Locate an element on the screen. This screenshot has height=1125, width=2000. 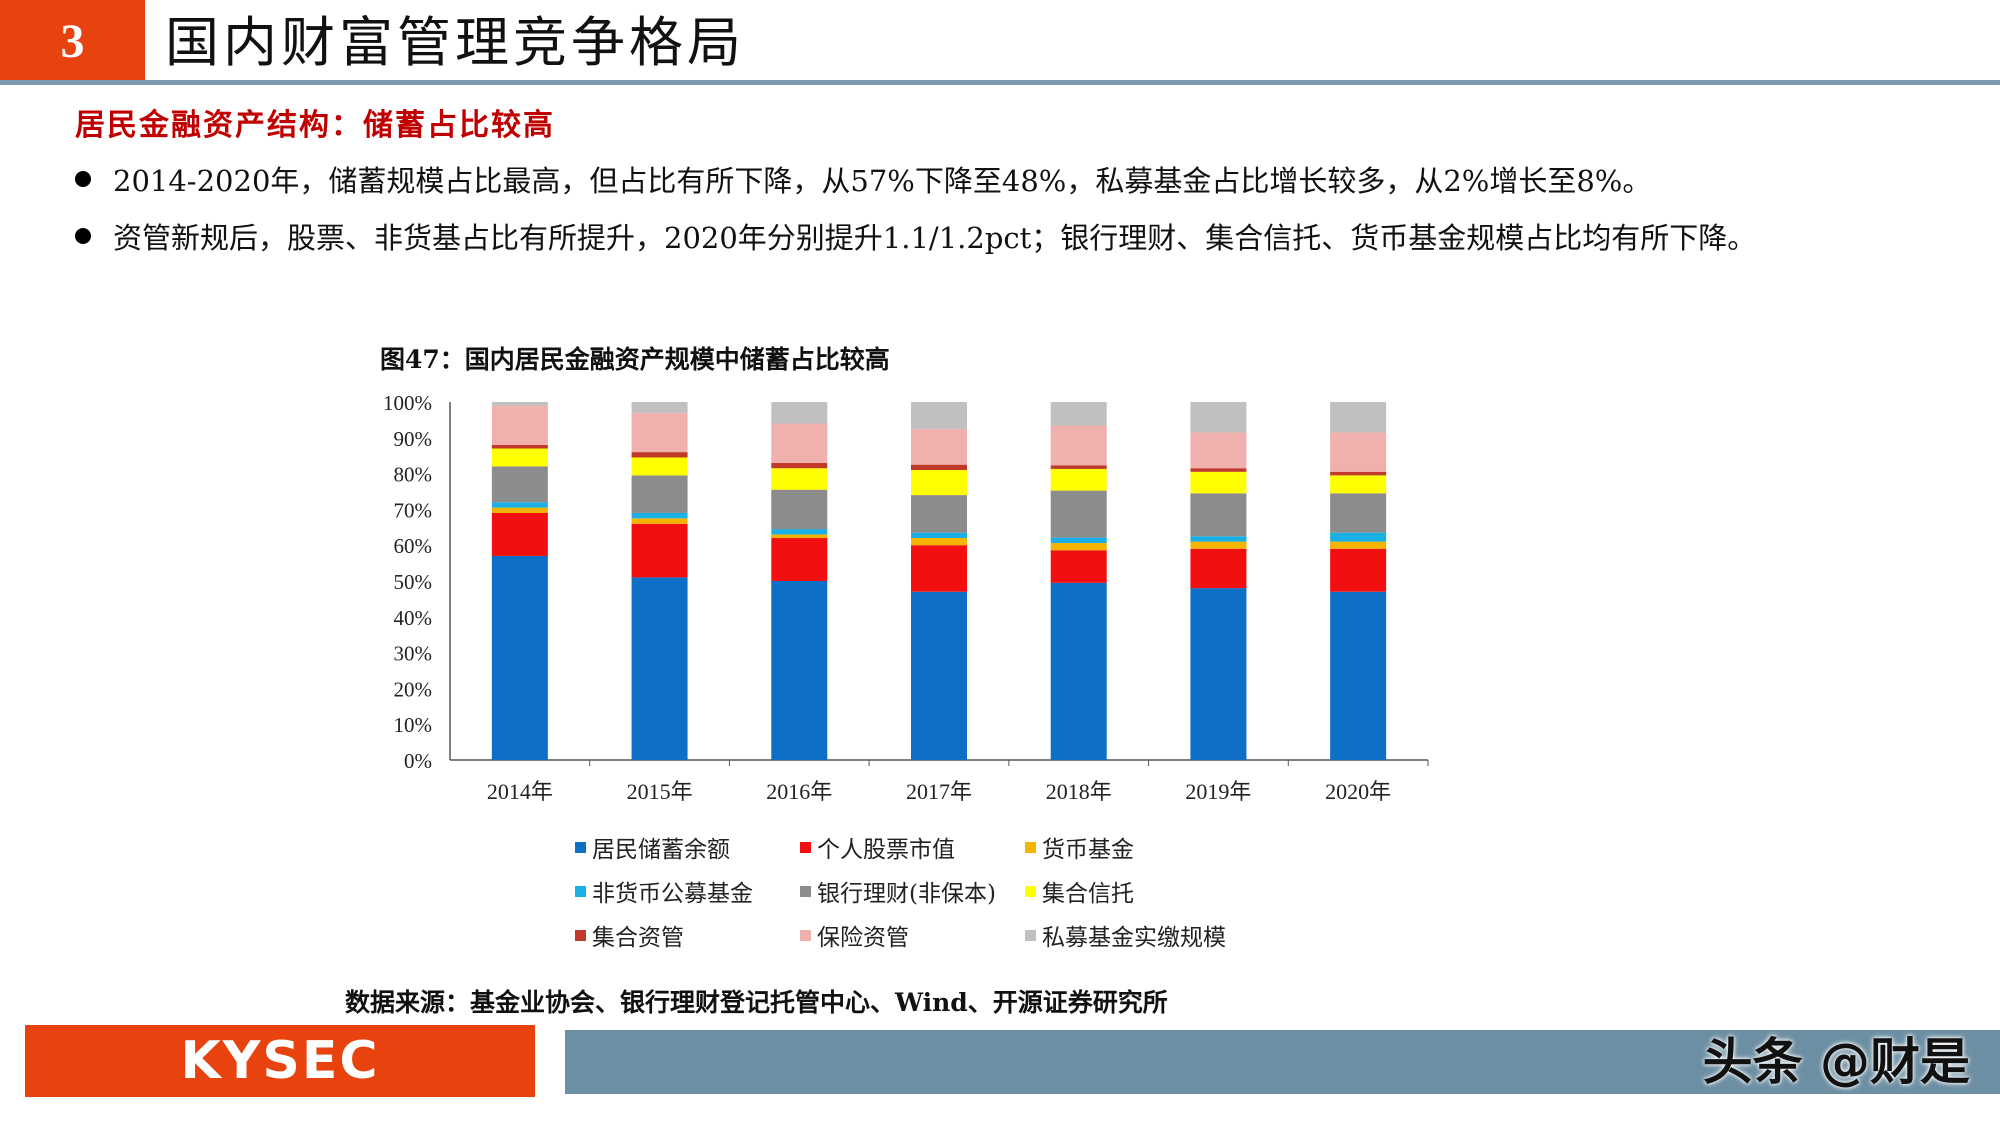
legend-item: 银行理财(非保本) is located at coordinates (898, 891).